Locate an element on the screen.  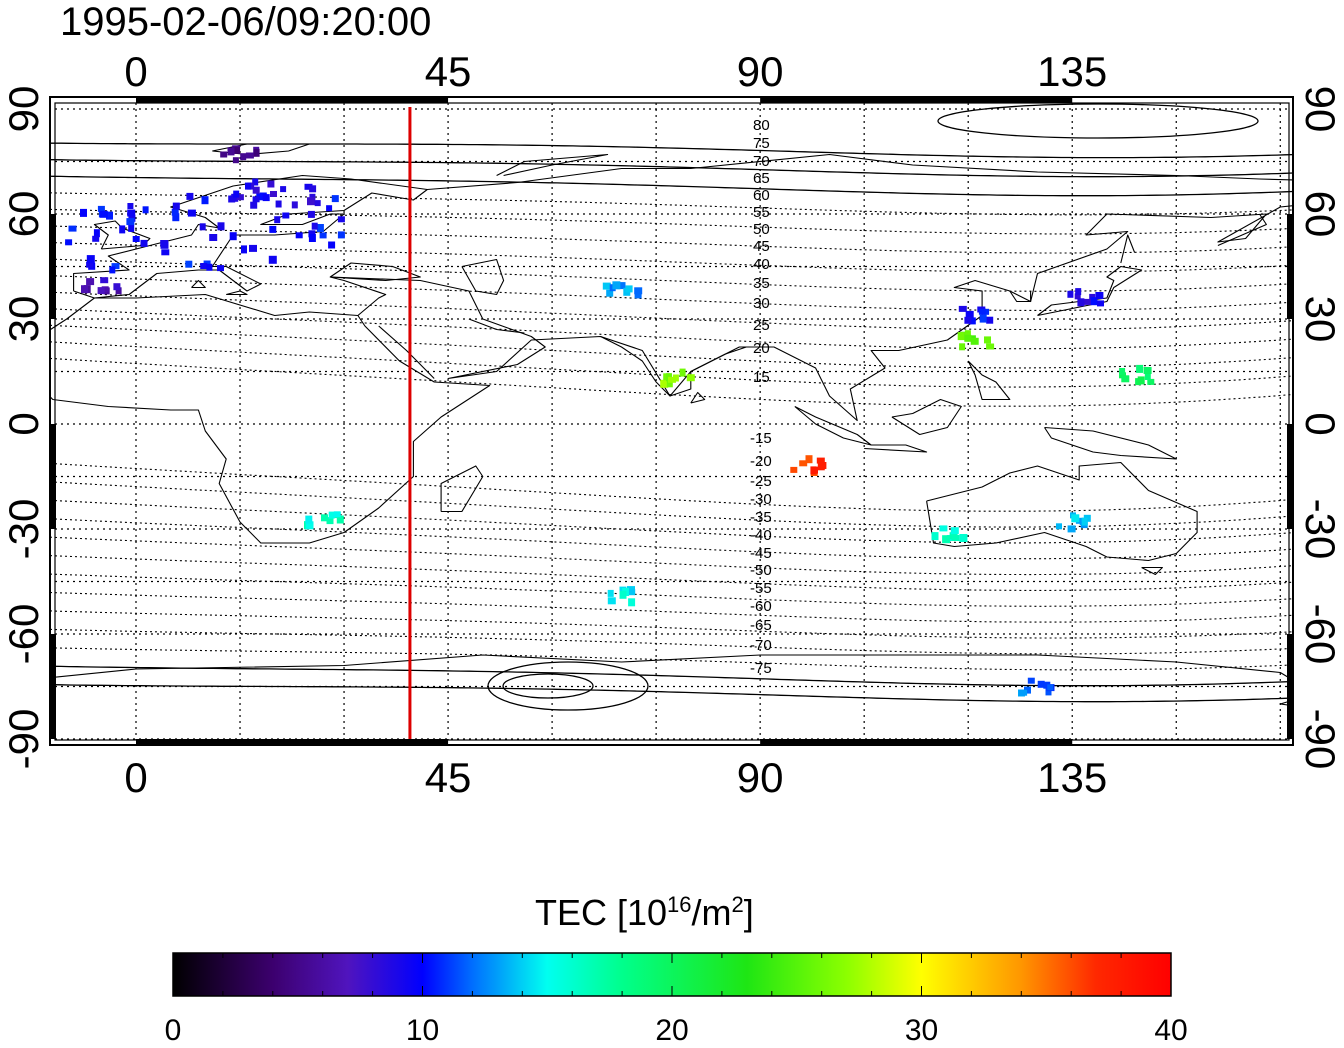
contour-label: 70 is located at coordinates (761, 161).